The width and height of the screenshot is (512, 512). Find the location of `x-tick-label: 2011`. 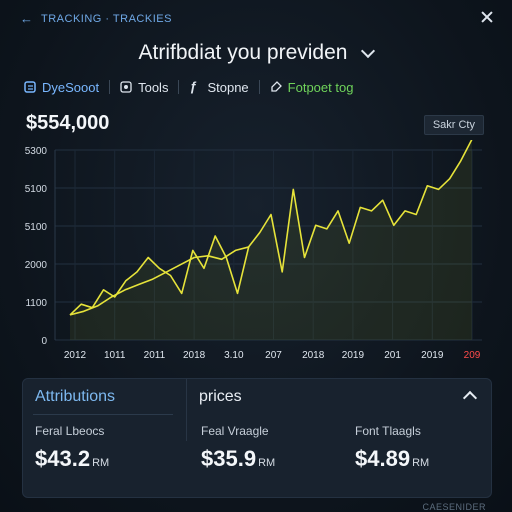

x-tick-label: 2011 is located at coordinates (155, 355).